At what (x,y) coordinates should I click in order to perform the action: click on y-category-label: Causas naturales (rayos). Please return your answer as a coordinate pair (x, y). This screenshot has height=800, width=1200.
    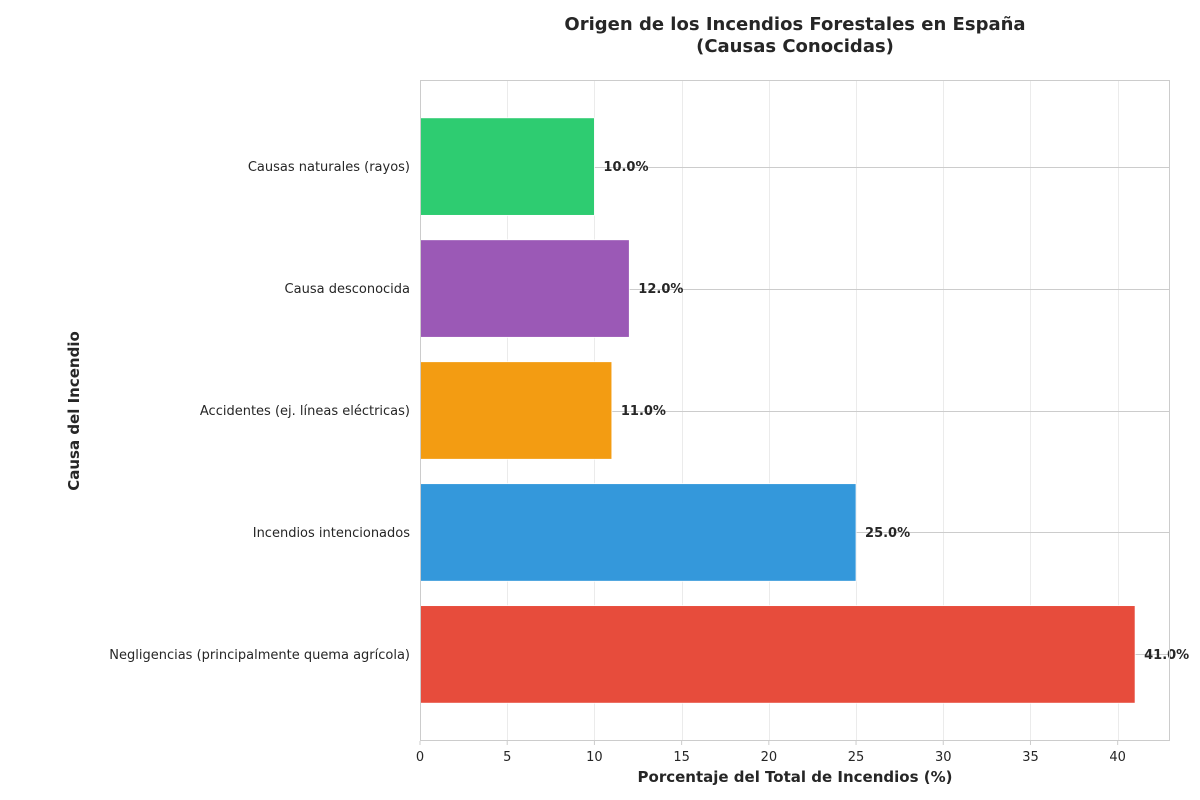
    Looking at the image, I should click on (329, 167).